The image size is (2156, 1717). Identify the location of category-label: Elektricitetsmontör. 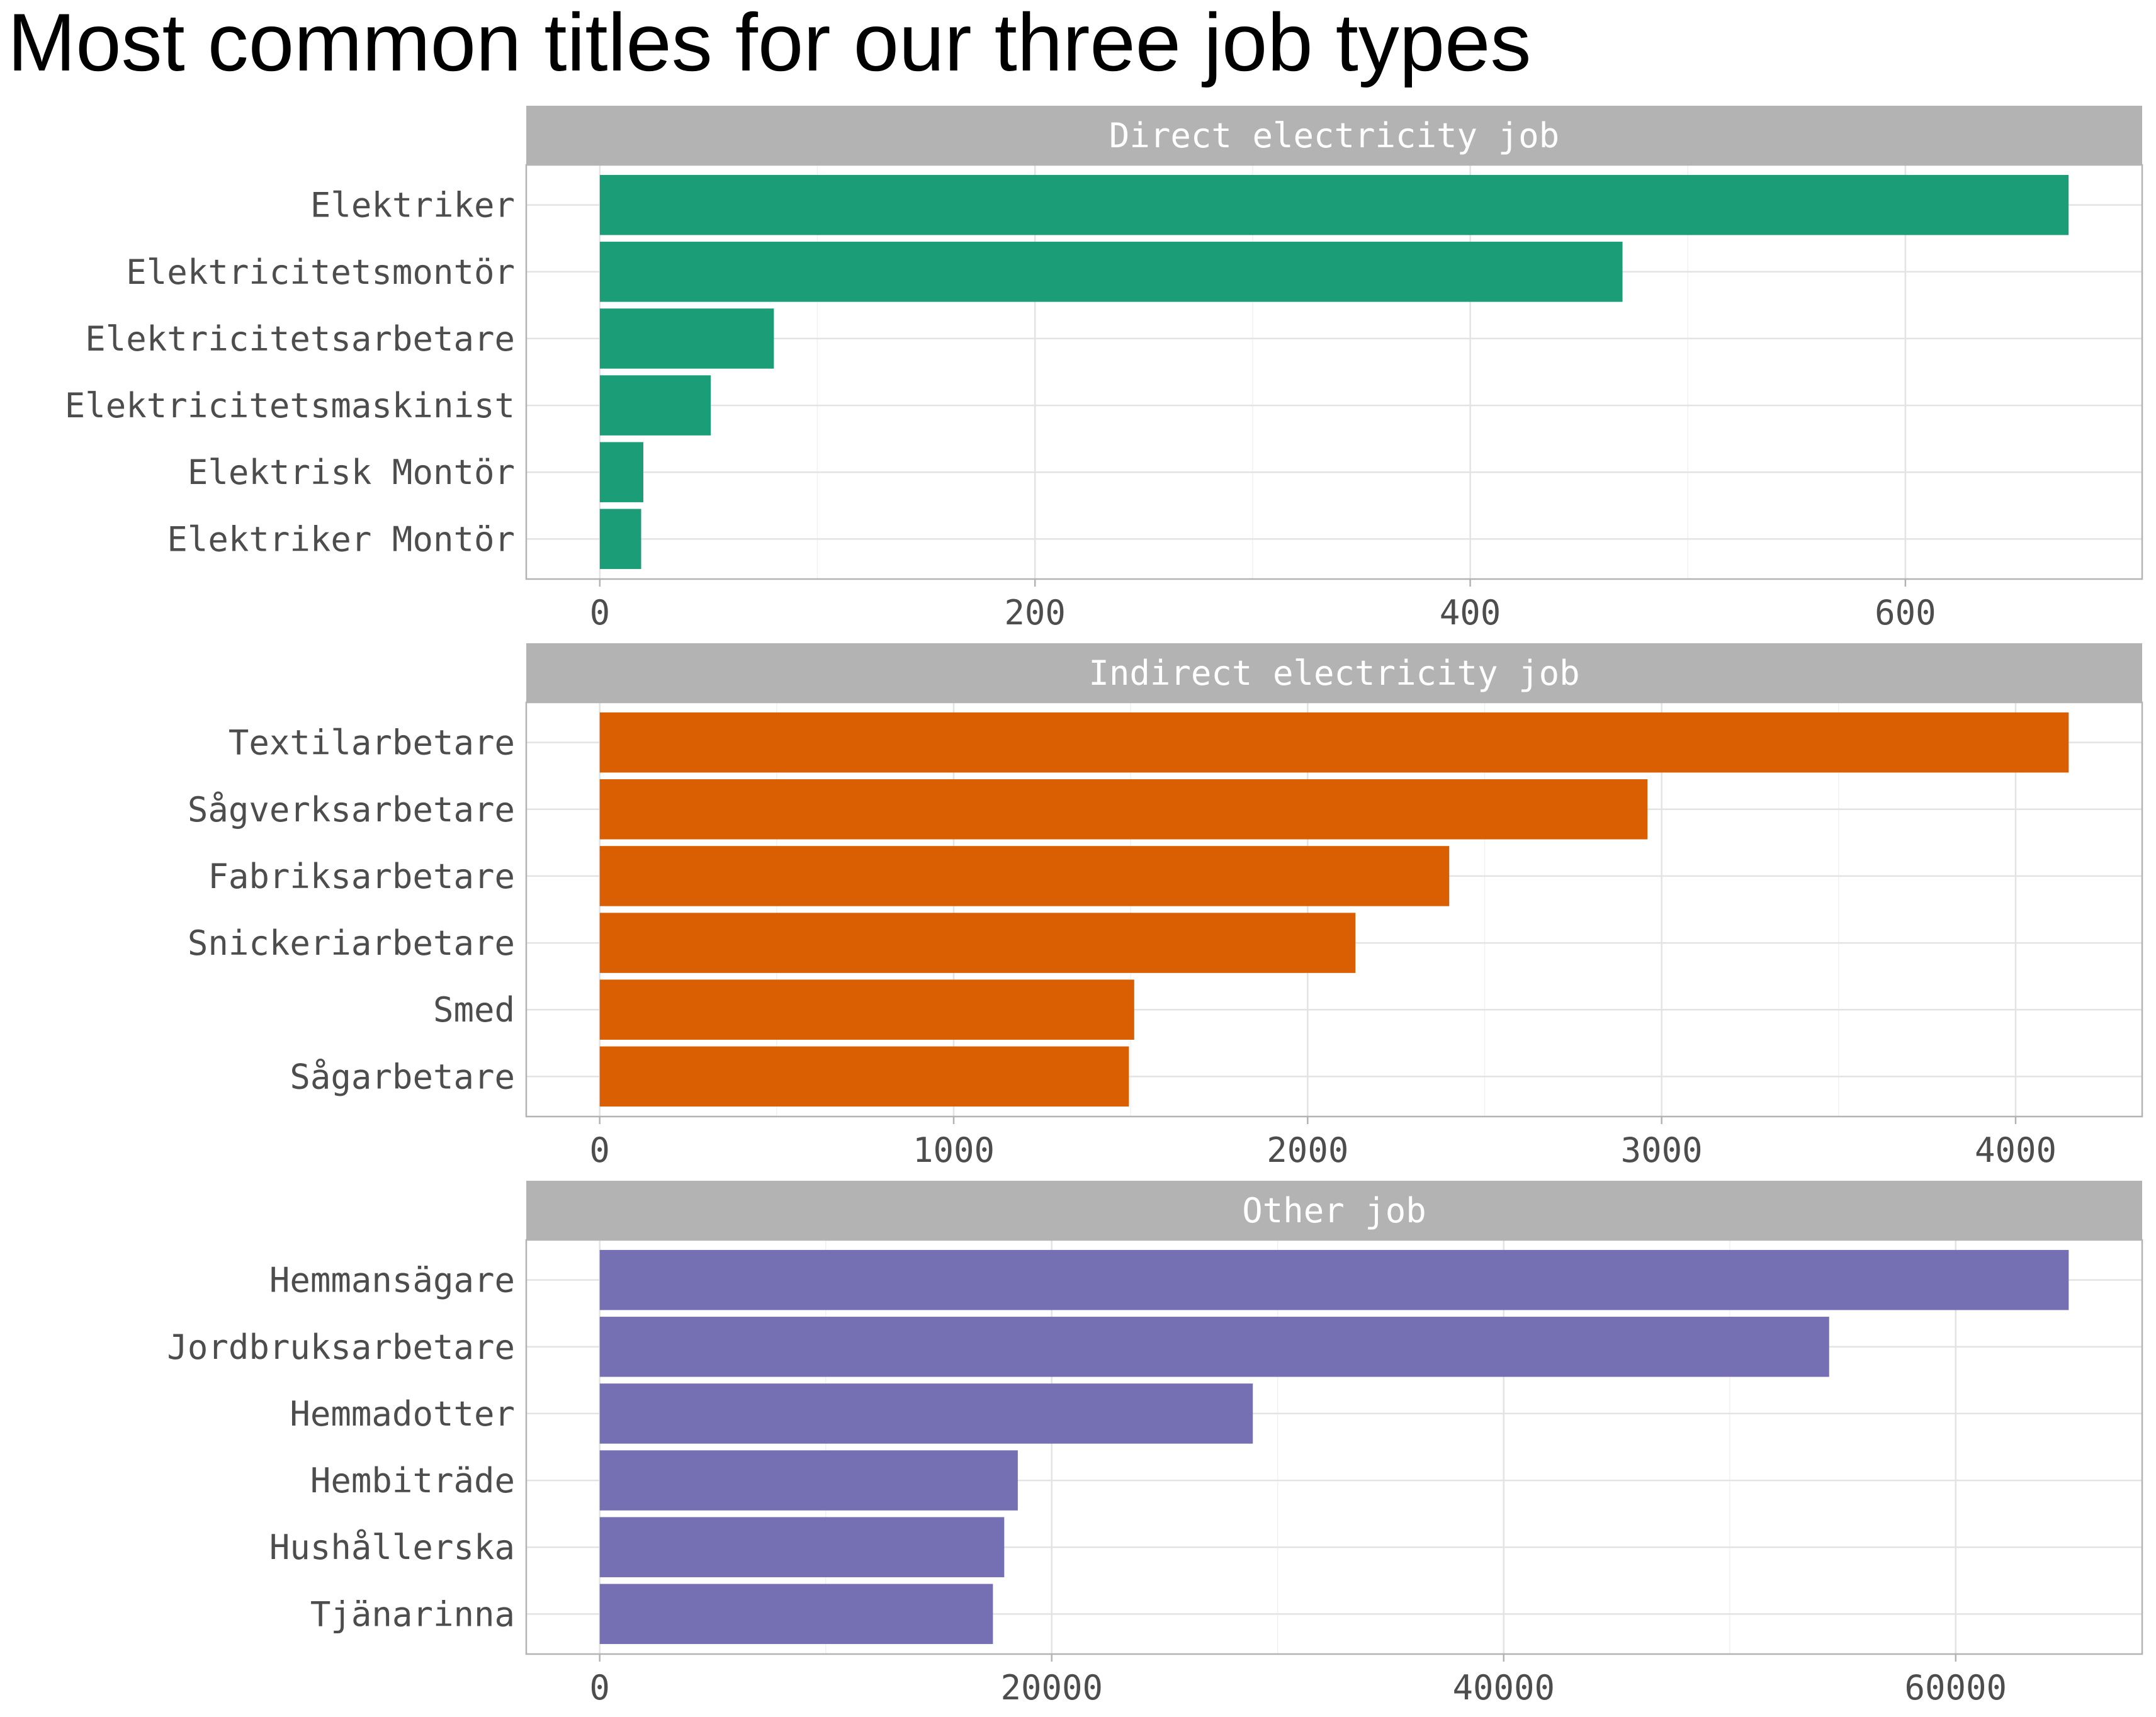
(320, 272).